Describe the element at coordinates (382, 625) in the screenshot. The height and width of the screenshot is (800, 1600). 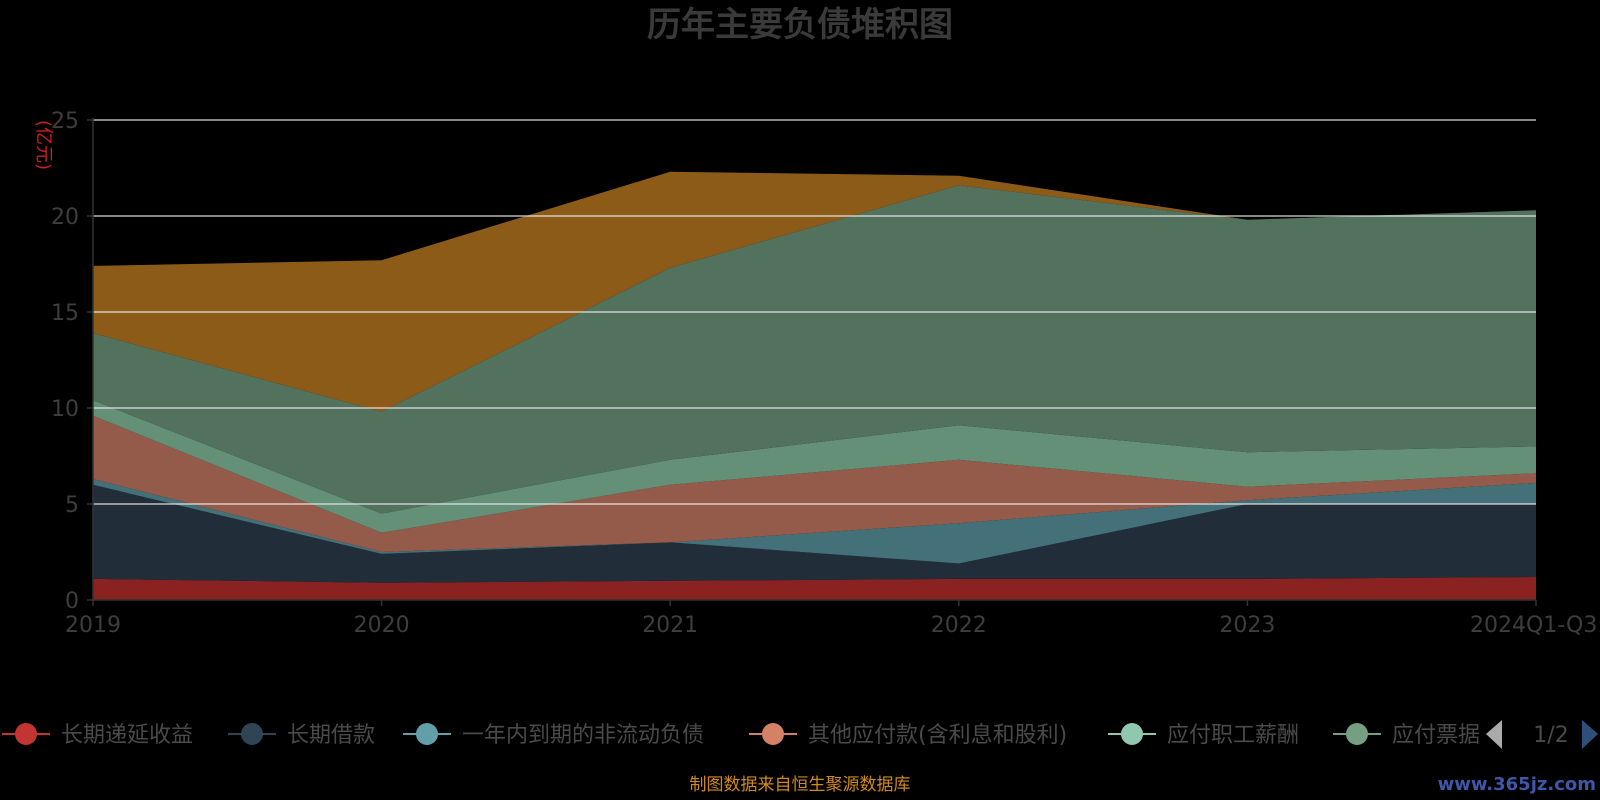
I see `x-tick-label: 2020` at that location.